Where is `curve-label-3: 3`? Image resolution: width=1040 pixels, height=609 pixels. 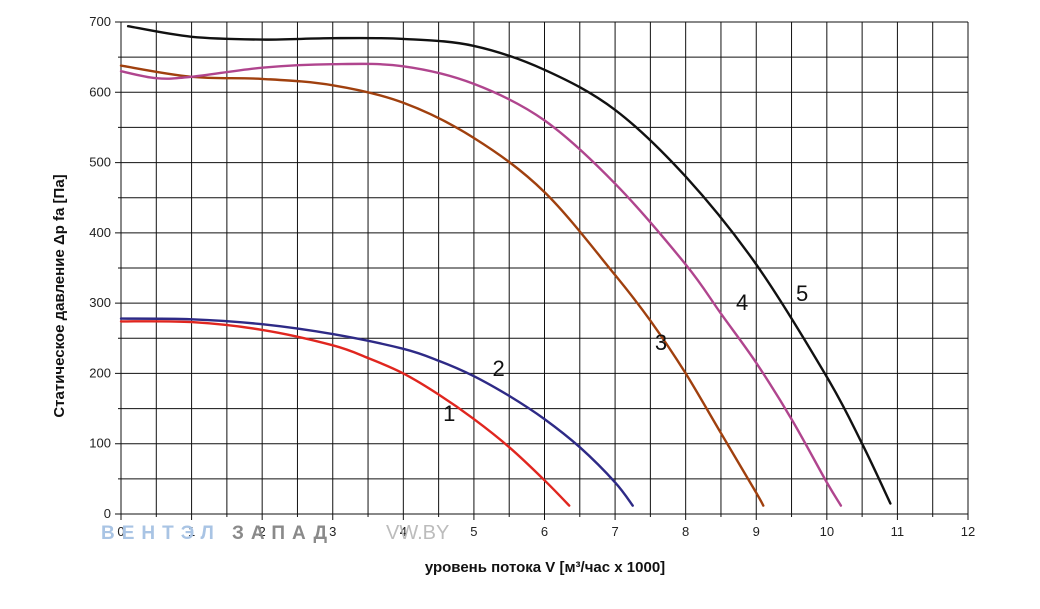
curve-label-3: 3 is located at coordinates (661, 342).